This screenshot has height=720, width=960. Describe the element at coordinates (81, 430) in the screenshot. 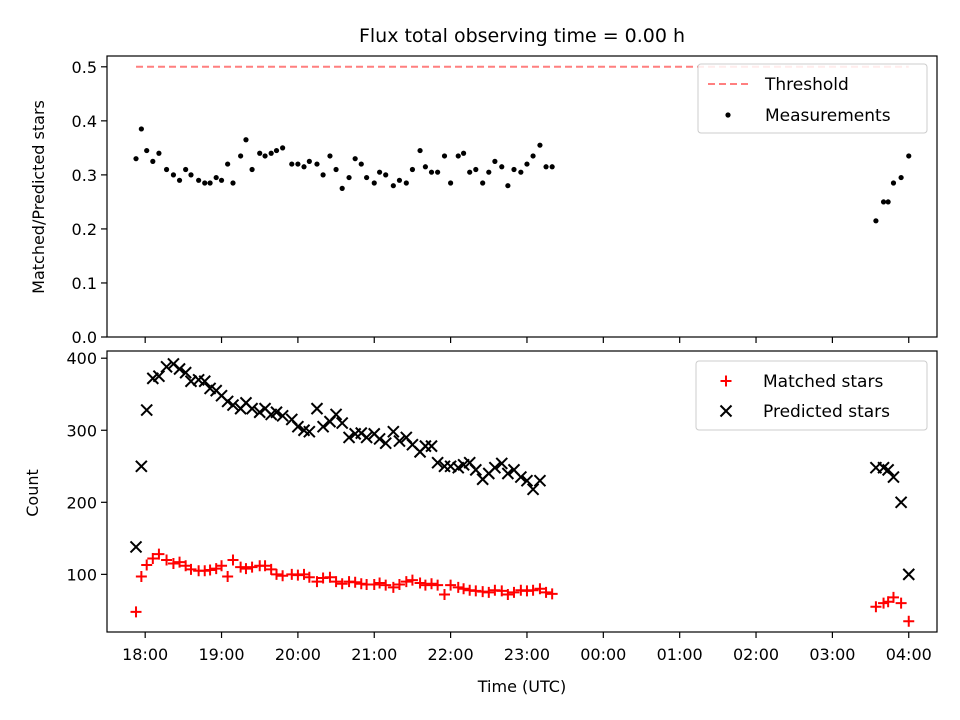

I see `bottom-y-tick-label: 300` at that location.